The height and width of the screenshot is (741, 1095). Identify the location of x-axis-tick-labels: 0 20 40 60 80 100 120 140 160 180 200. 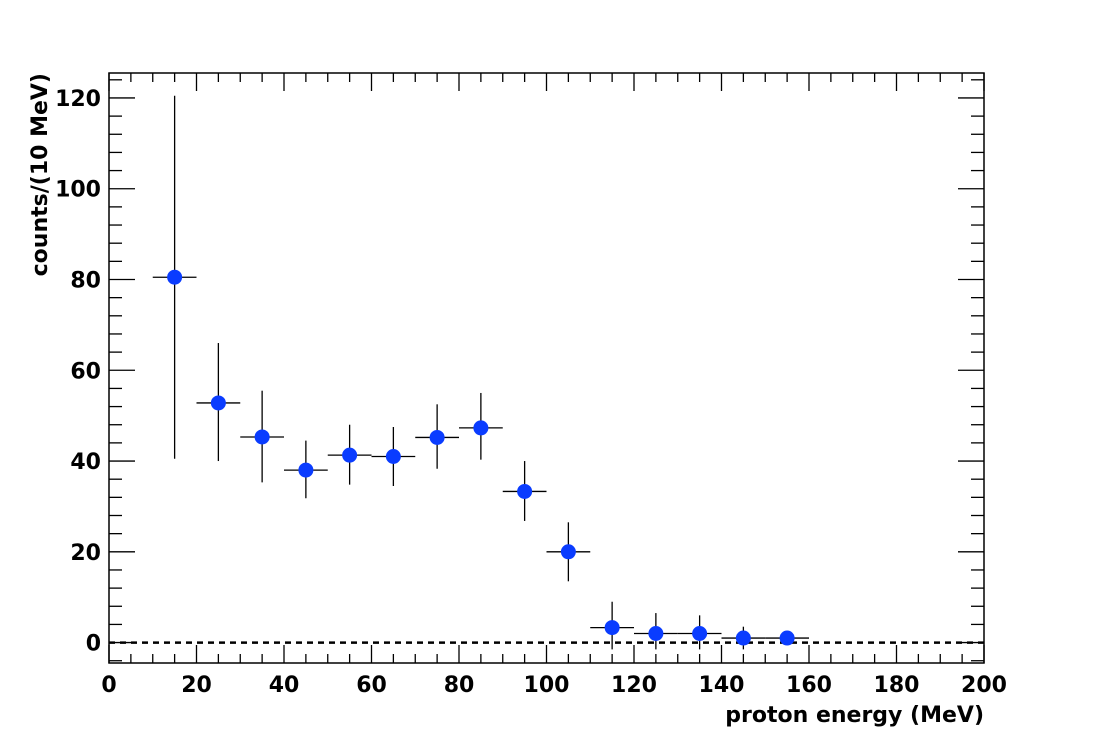
(554, 685).